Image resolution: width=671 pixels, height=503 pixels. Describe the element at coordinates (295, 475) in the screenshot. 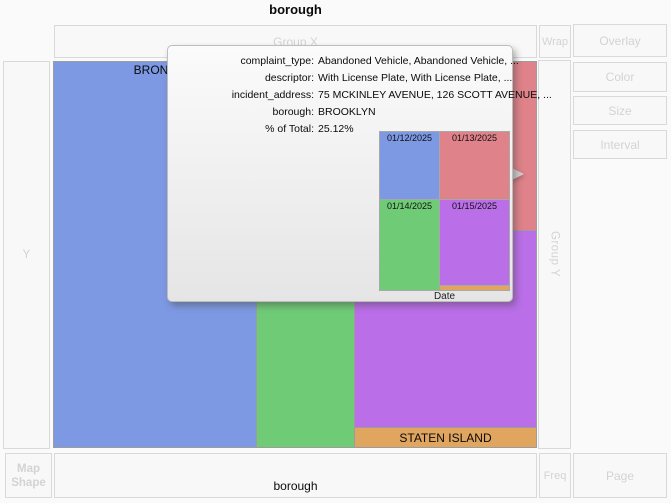

I see `x-axis-area: borough` at that location.